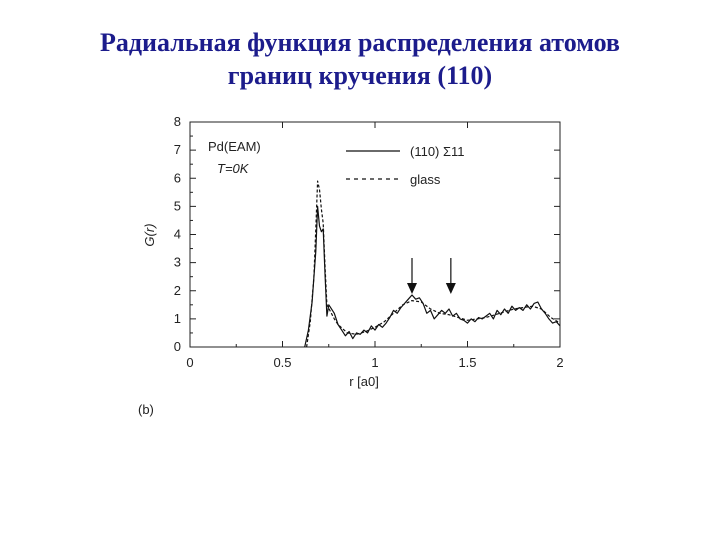  Describe the element at coordinates (177, 149) in the screenshot. I see `y-tick-label: 7` at that location.